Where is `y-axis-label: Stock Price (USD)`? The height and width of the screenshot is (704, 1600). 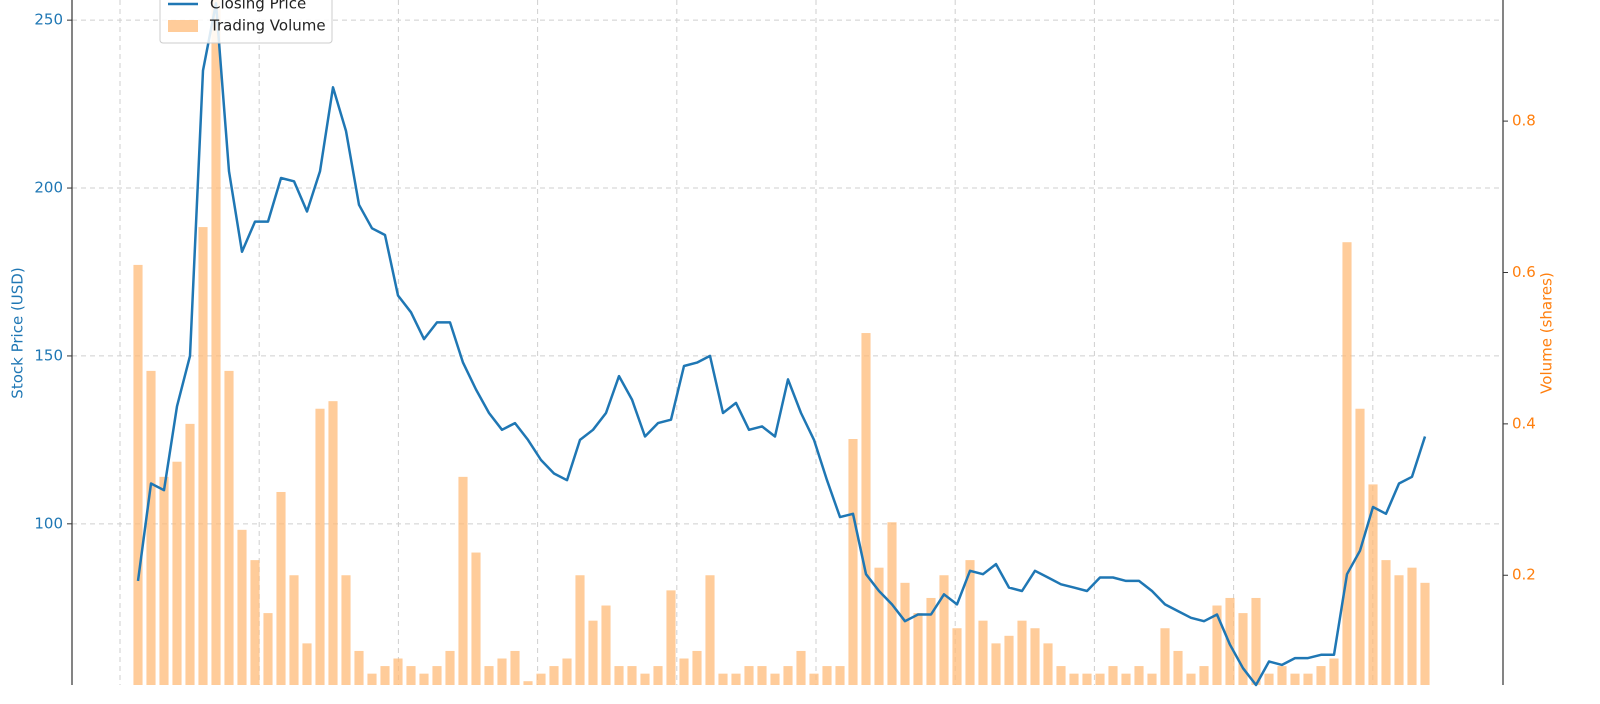 y-axis-label: Stock Price (USD) is located at coordinates (18, 332).